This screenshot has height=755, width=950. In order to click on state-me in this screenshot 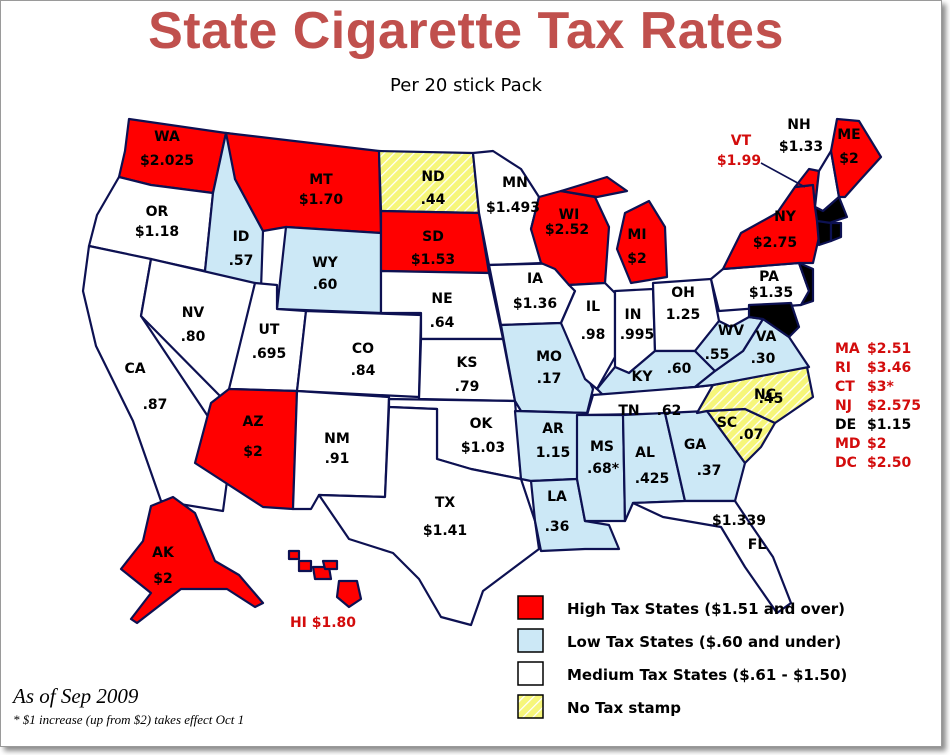, I will do `click(856, 158)`.